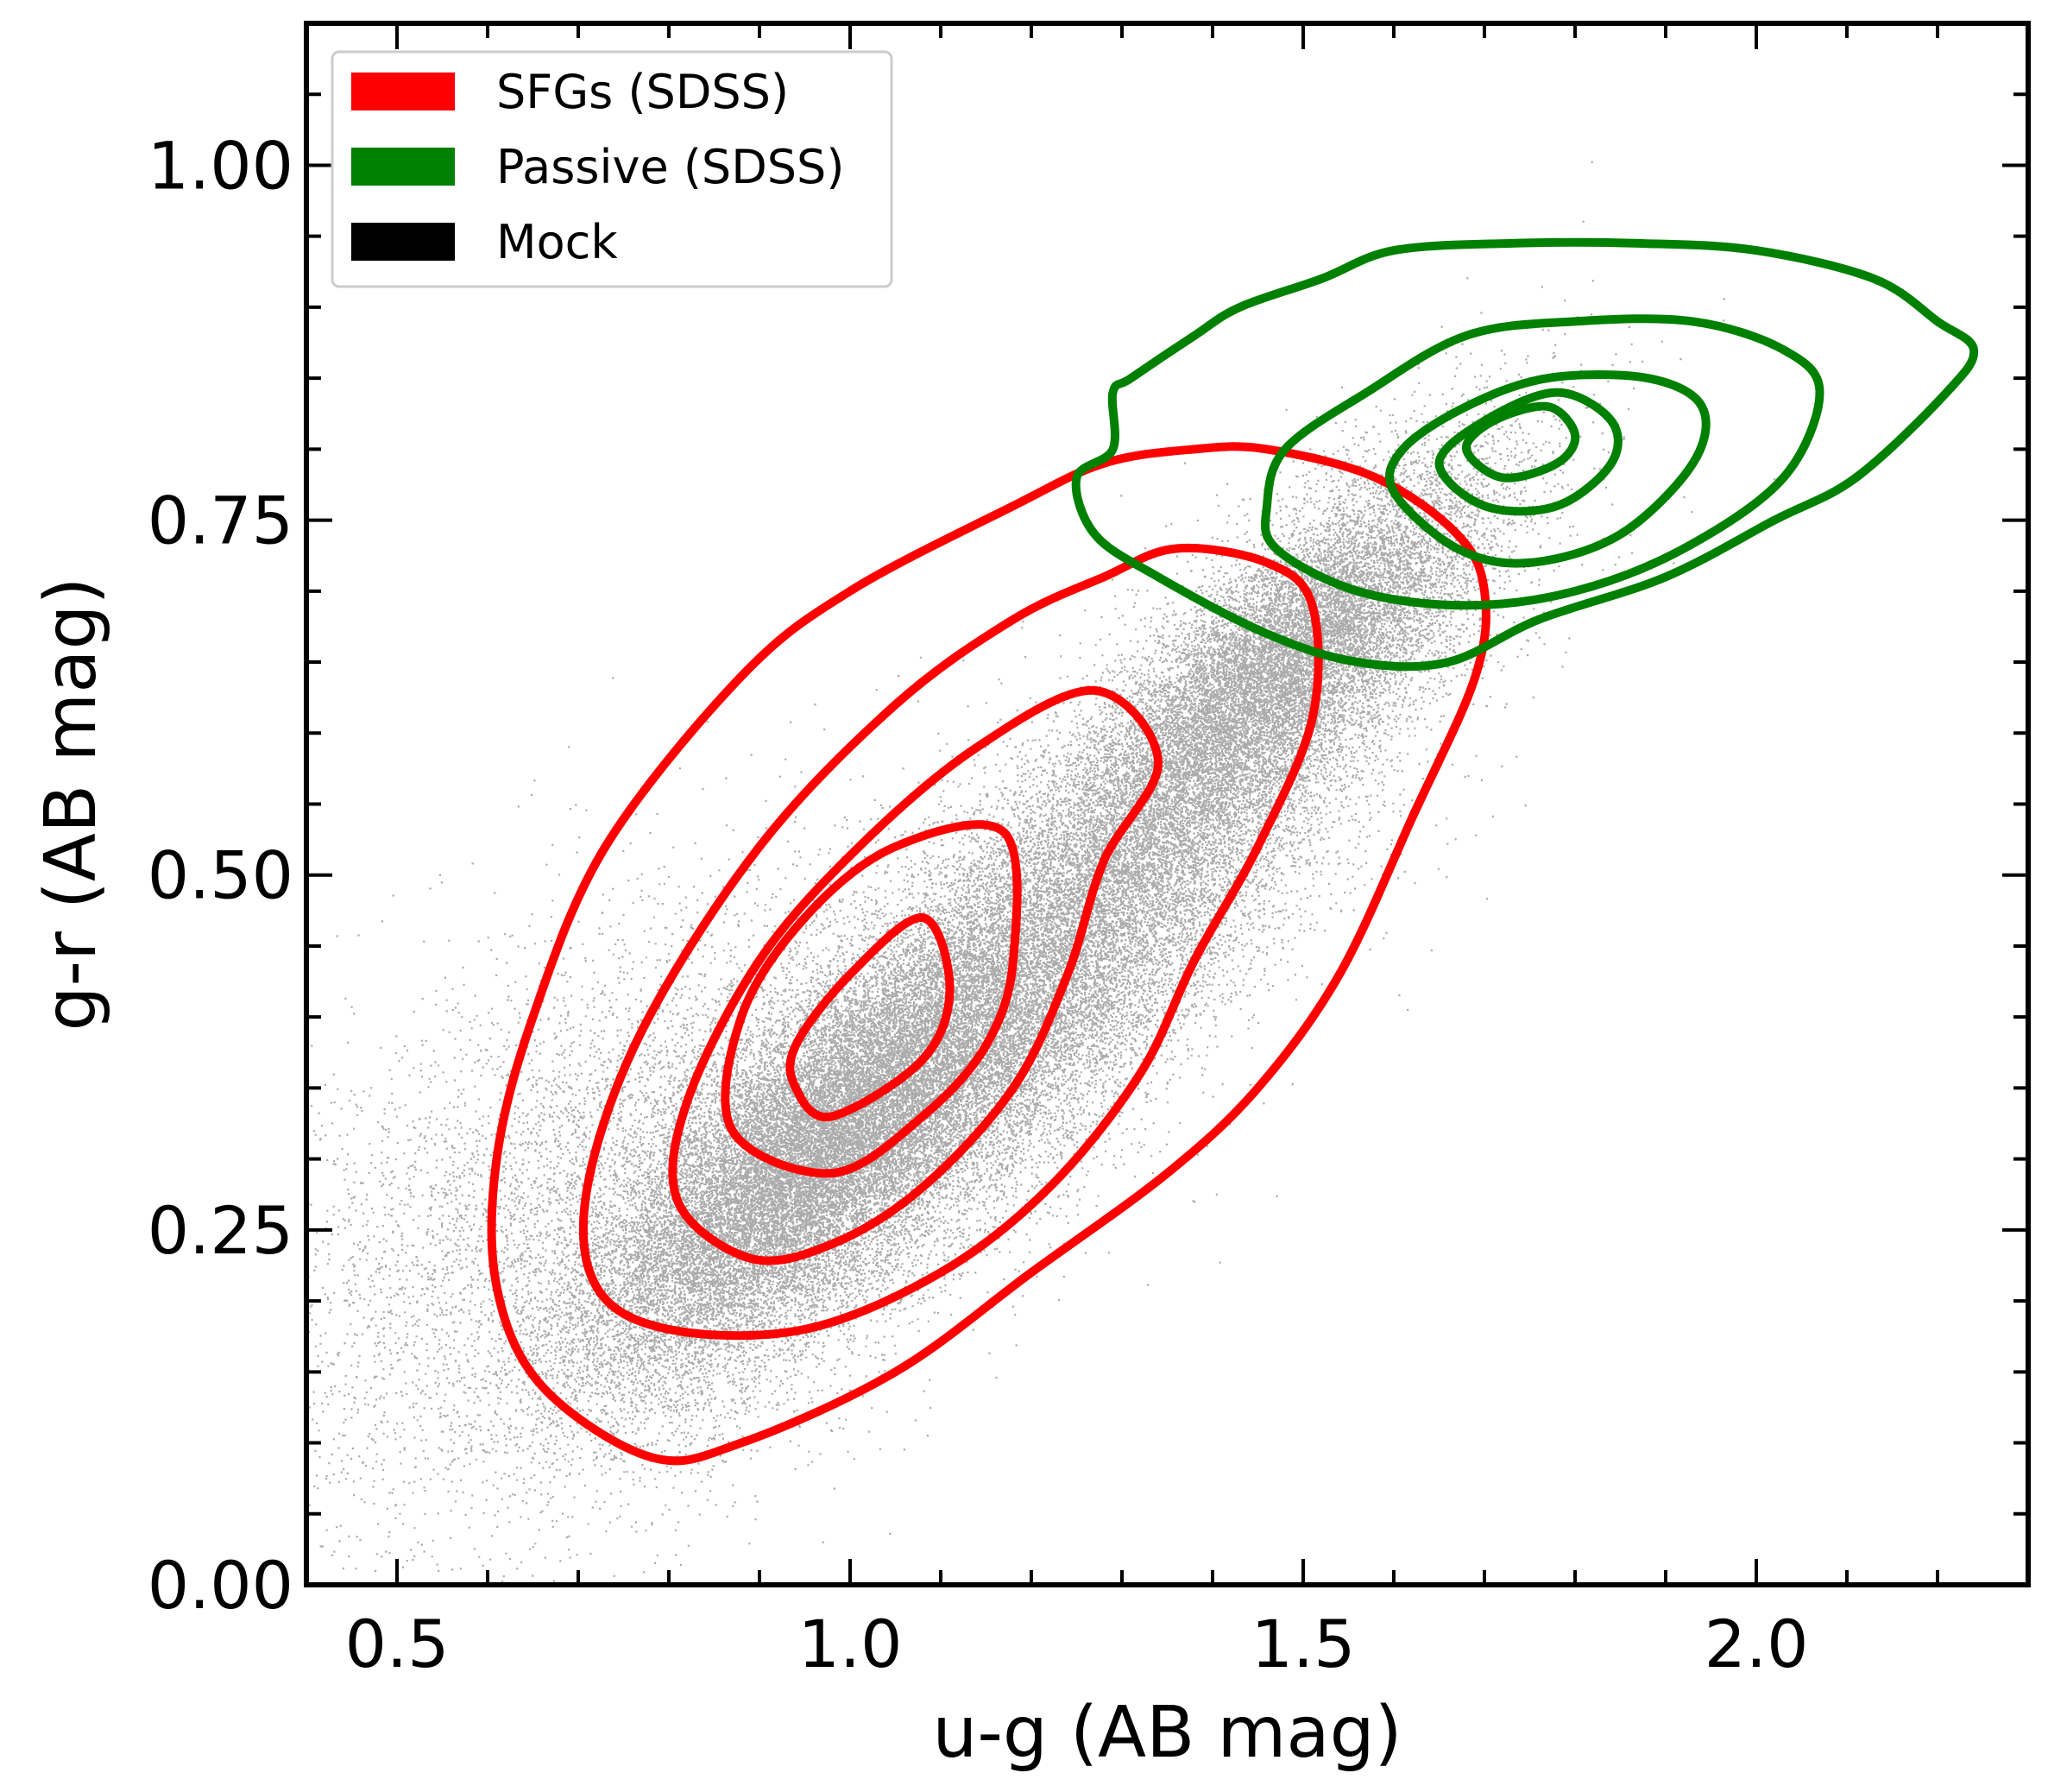  I want to click on y-tick-labels: 0.00 0.25 0.50 0.75 1.00, so click(220, 875).